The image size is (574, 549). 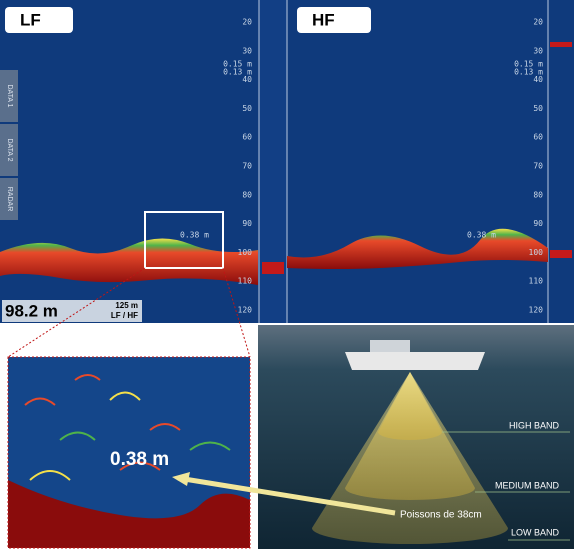 I want to click on boat-cabin, so click(x=390, y=346).